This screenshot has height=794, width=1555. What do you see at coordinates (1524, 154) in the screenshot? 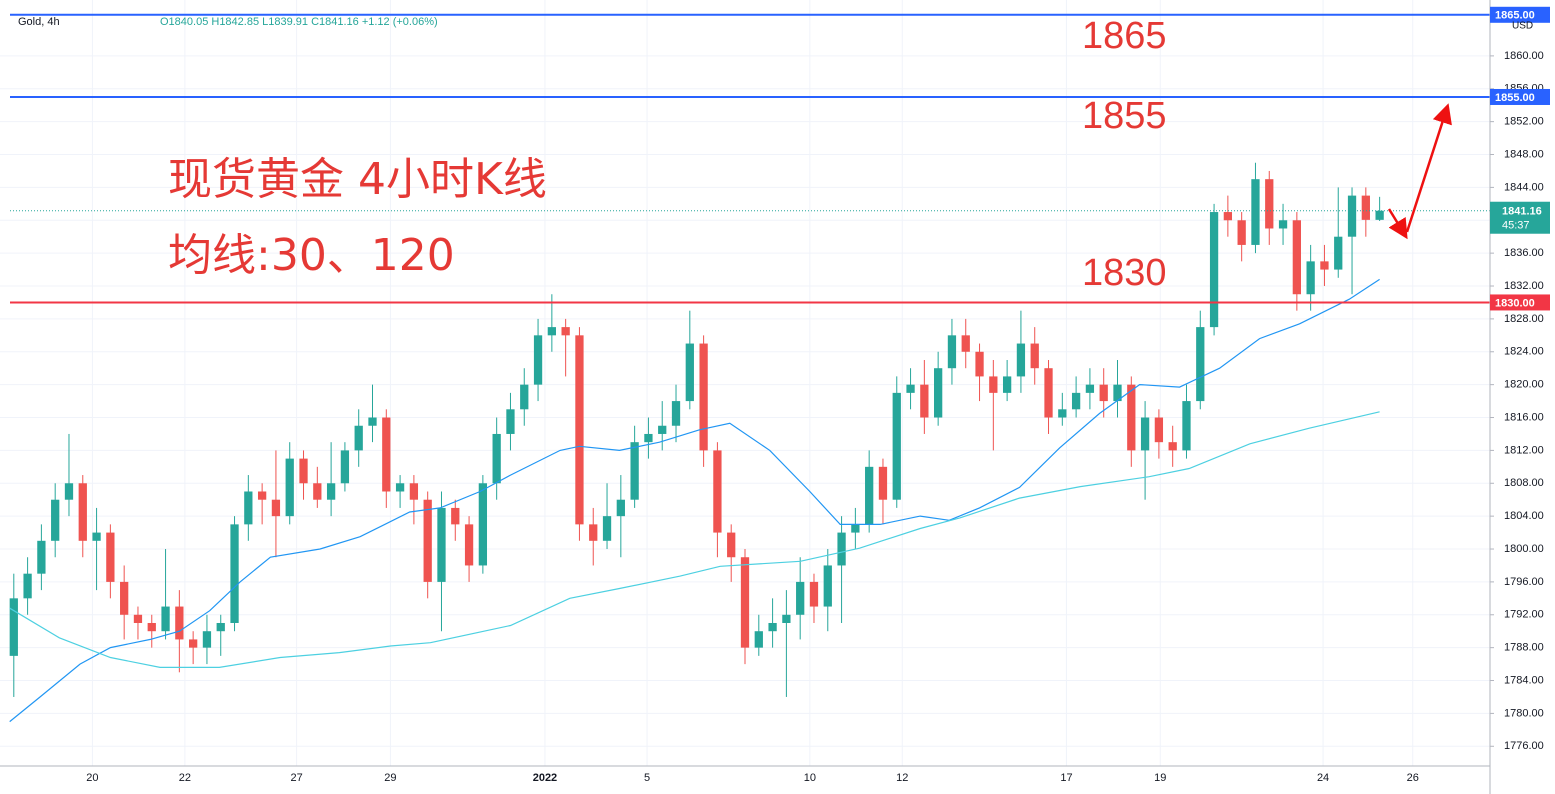
I see `y-tick-label: 1848.00` at bounding box center [1524, 154].